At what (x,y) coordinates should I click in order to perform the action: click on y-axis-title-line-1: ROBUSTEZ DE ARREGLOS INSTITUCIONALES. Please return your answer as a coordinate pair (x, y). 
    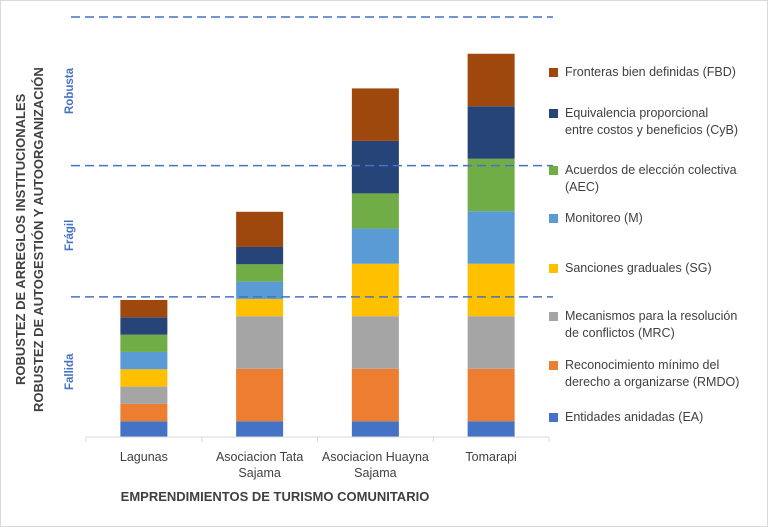
    Looking at the image, I should click on (20, 239).